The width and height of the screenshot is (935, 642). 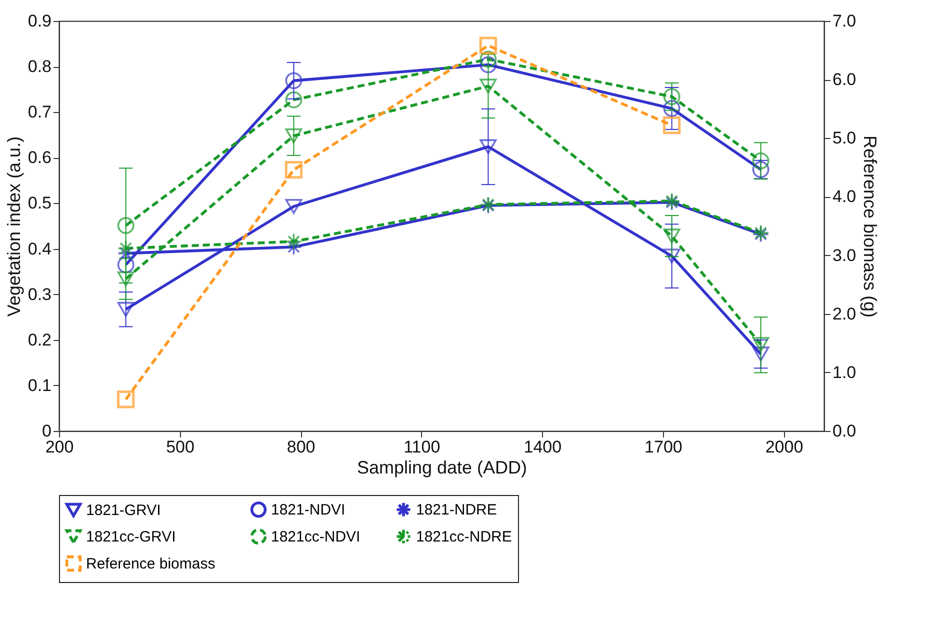 I want to click on x-tick-label: 1100, so click(x=422, y=447).